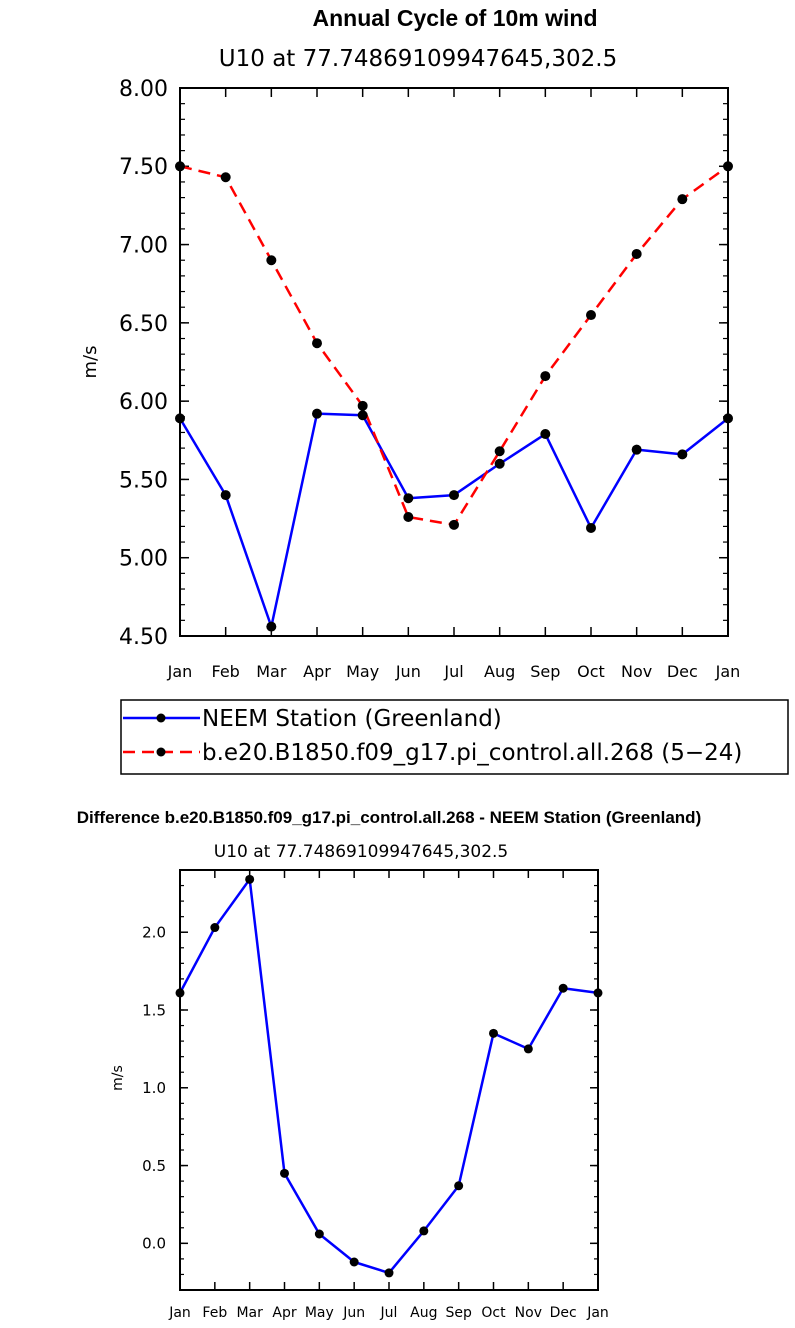 The width and height of the screenshot is (795, 1328). Describe the element at coordinates (319, 1313) in the screenshot. I see `chart2-x-tick-label: May` at that location.